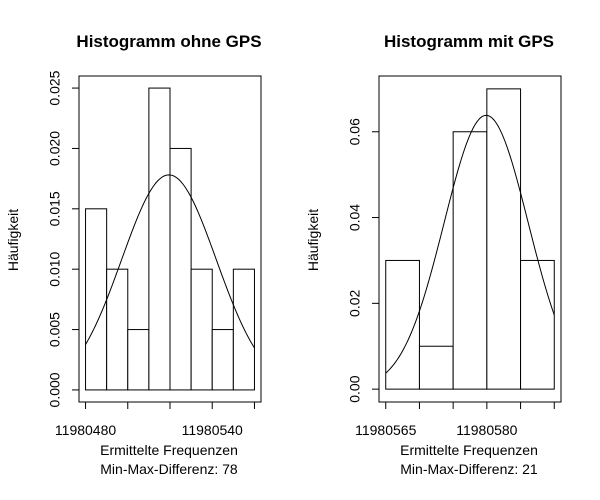  What do you see at coordinates (355, 388) in the screenshot?
I see `y-tick-label: 0.00` at bounding box center [355, 388].